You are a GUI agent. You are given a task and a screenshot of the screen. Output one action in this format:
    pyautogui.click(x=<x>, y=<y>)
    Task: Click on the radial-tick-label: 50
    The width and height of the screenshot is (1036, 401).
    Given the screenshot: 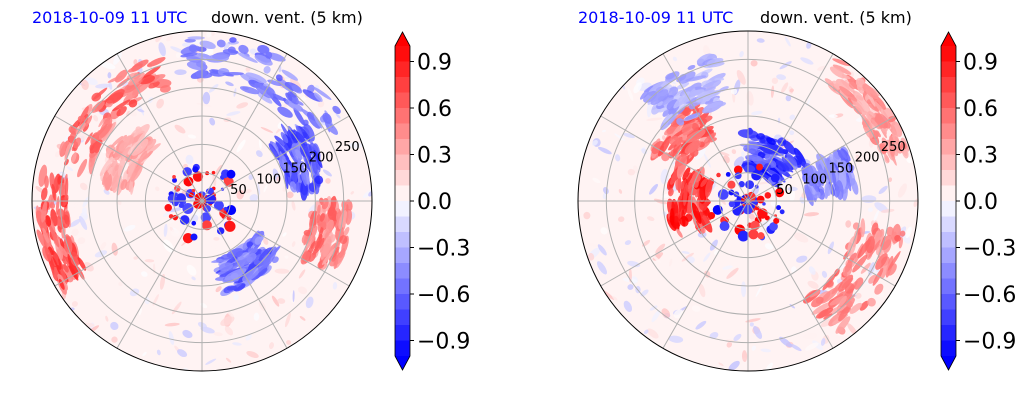 What is the action you would take?
    pyautogui.click(x=238, y=190)
    